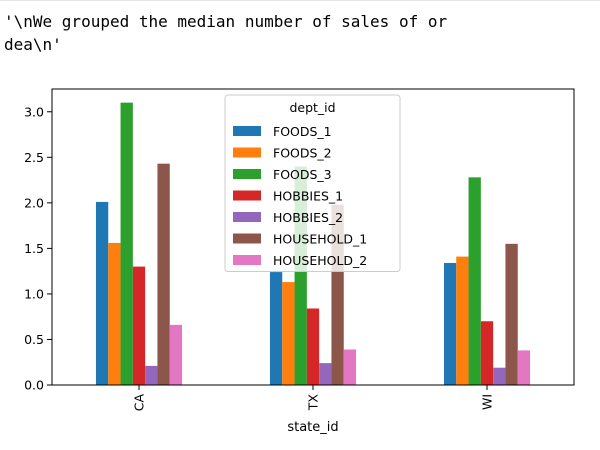  I want to click on y-tick-label: 1.5, so click(34, 248).